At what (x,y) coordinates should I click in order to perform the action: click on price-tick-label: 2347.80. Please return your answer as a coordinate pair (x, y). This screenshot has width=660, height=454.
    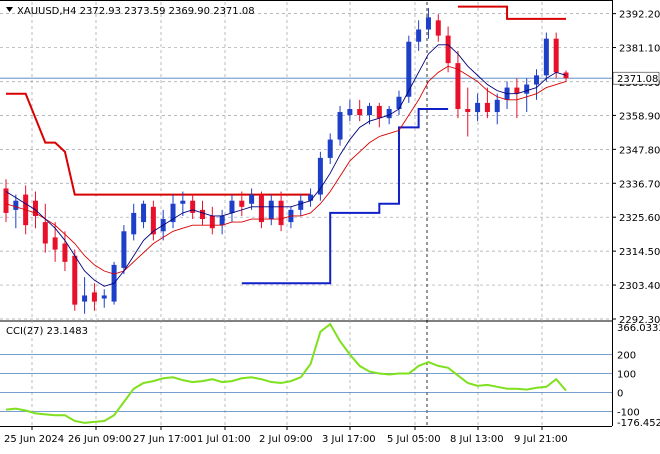
    Looking at the image, I should click on (639, 150).